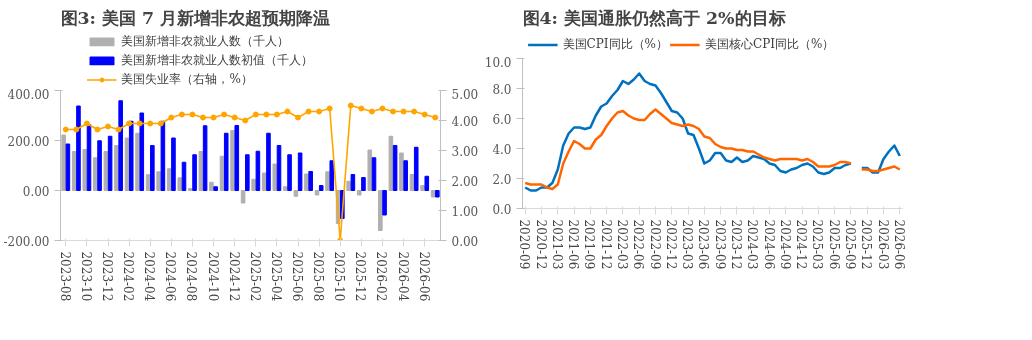 The height and width of the screenshot is (340, 1032). Describe the element at coordinates (540, 244) in the screenshot. I see `x-tick-label: 2020-12` at that location.